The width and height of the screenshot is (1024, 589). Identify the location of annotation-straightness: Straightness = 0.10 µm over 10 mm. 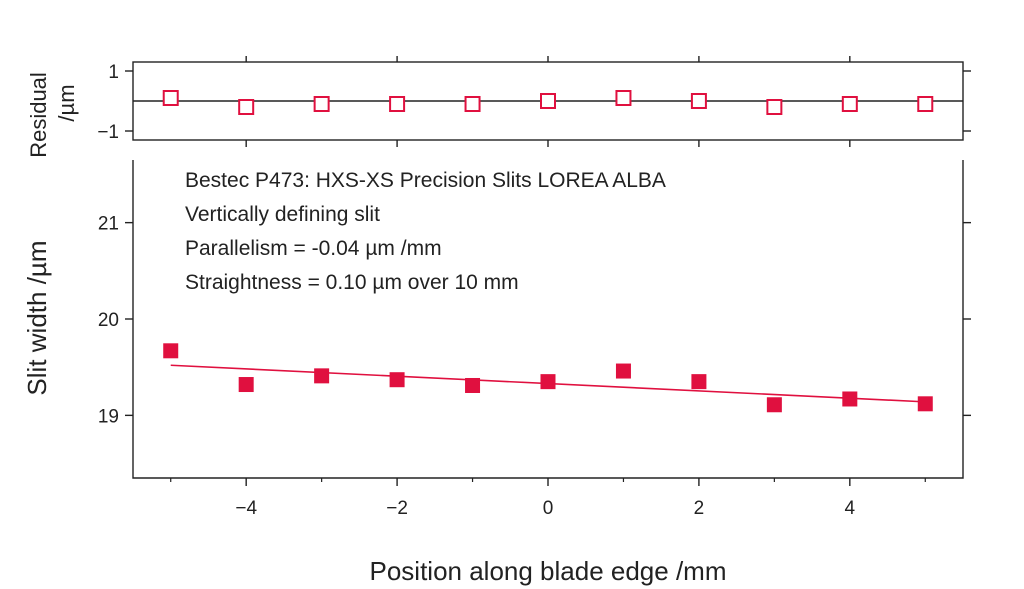
(352, 282).